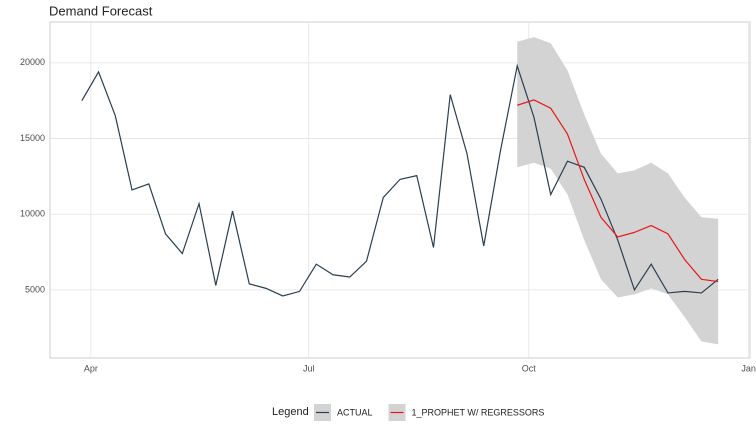 This screenshot has height=432, width=756. I want to click on y-tick-label: 20000, so click(32, 62).